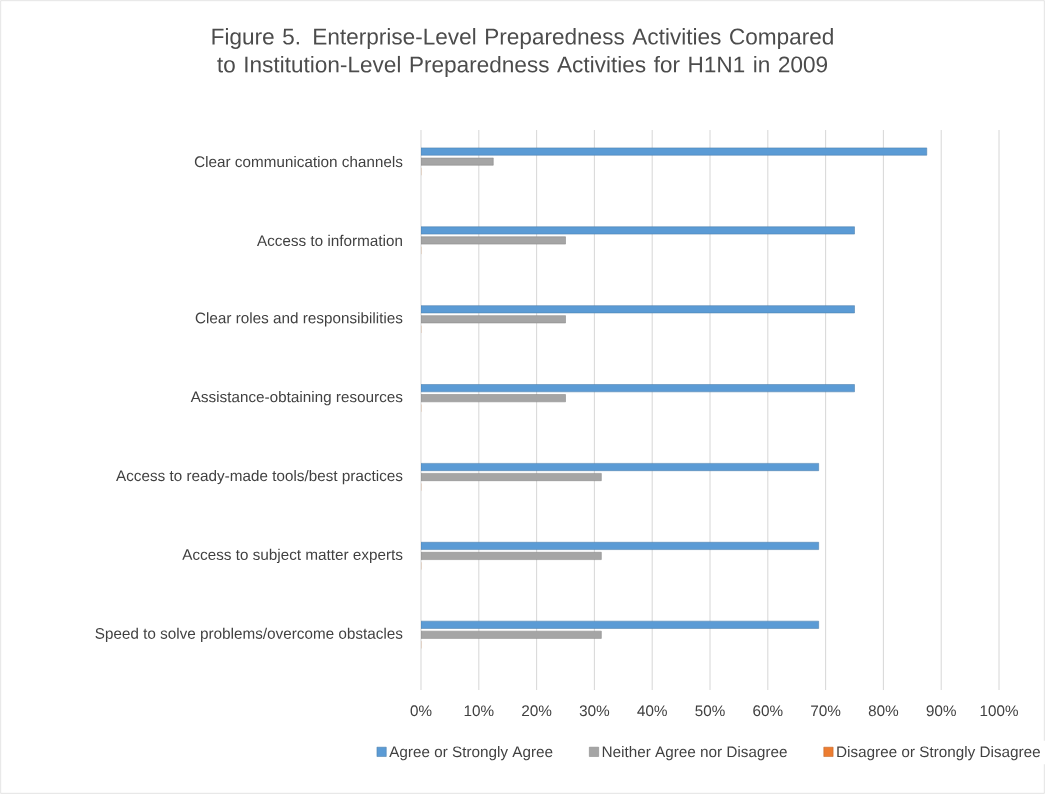  I want to click on x-tick-label: 40%, so click(652, 711).